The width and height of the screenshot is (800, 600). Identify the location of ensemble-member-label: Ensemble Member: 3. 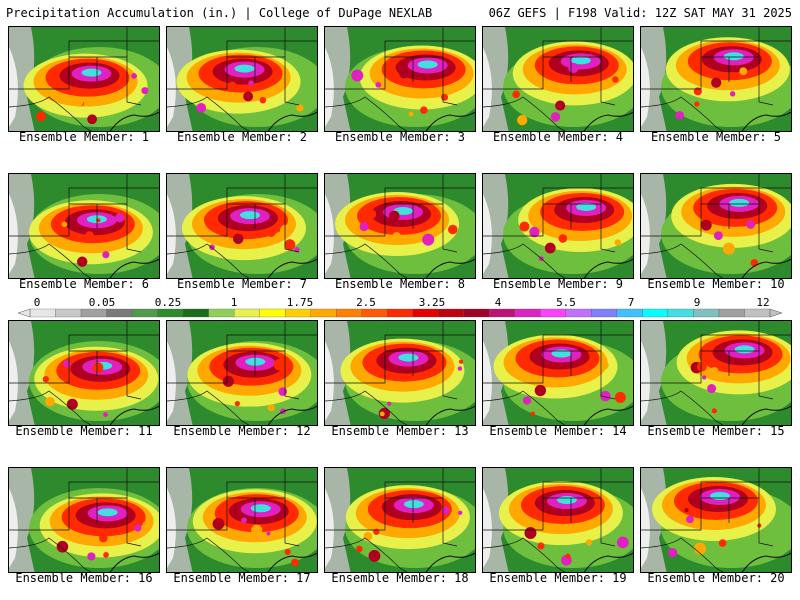
(400, 137).